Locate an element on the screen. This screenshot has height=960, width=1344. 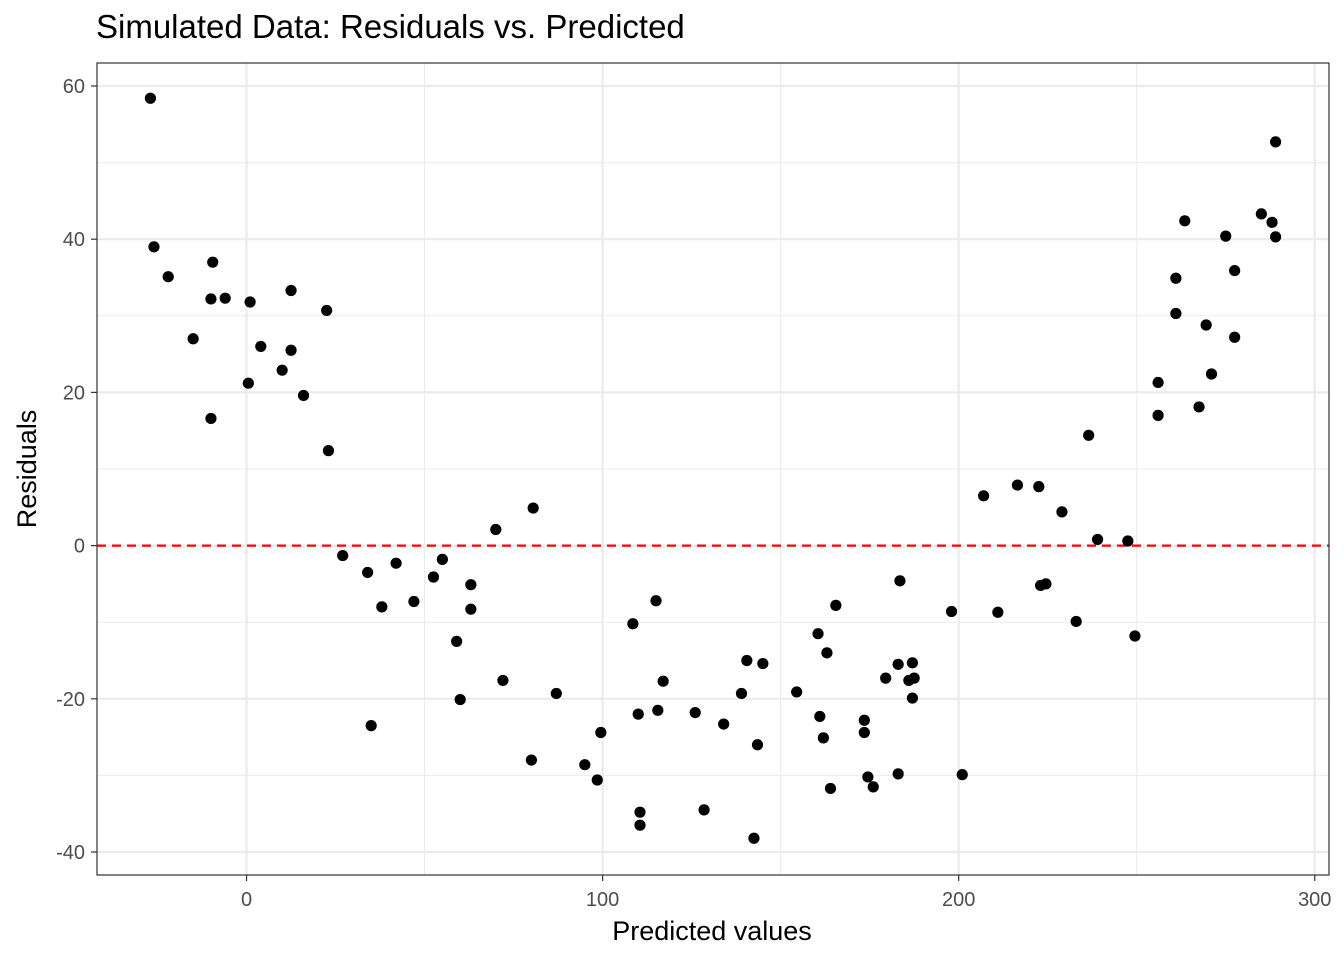
chart-title: Simulated Data: Residuals vs. Predicted is located at coordinates (390, 26).